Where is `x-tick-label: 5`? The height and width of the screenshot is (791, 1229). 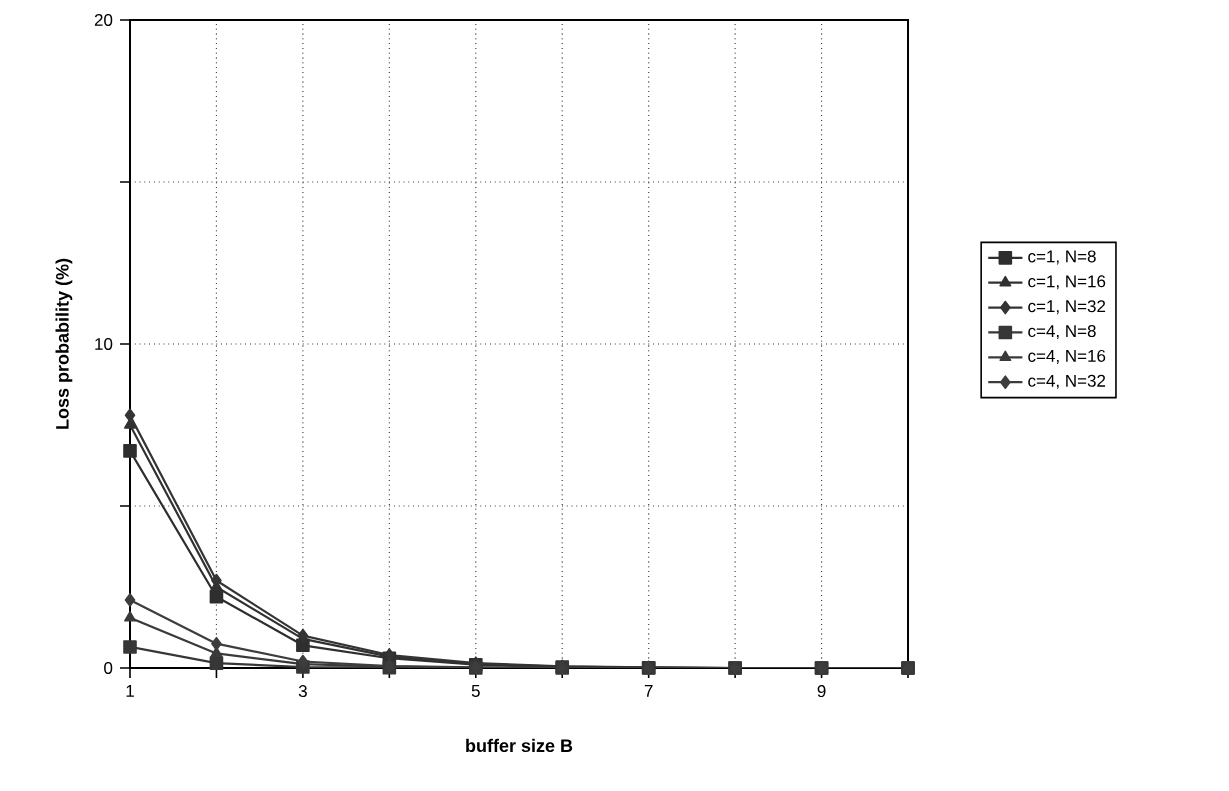 x-tick-label: 5 is located at coordinates (475, 691).